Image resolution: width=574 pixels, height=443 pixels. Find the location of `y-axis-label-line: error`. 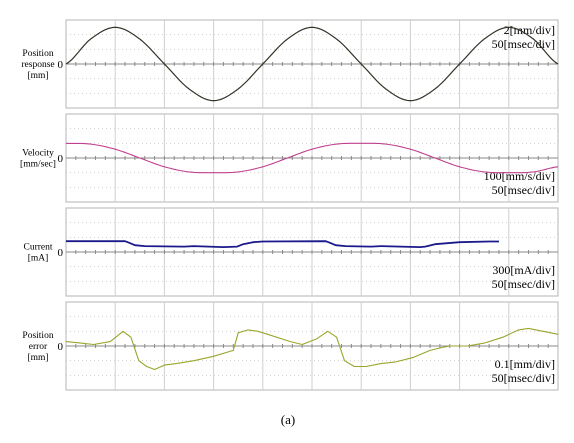

y-axis-label-line: error is located at coordinates (38, 347).